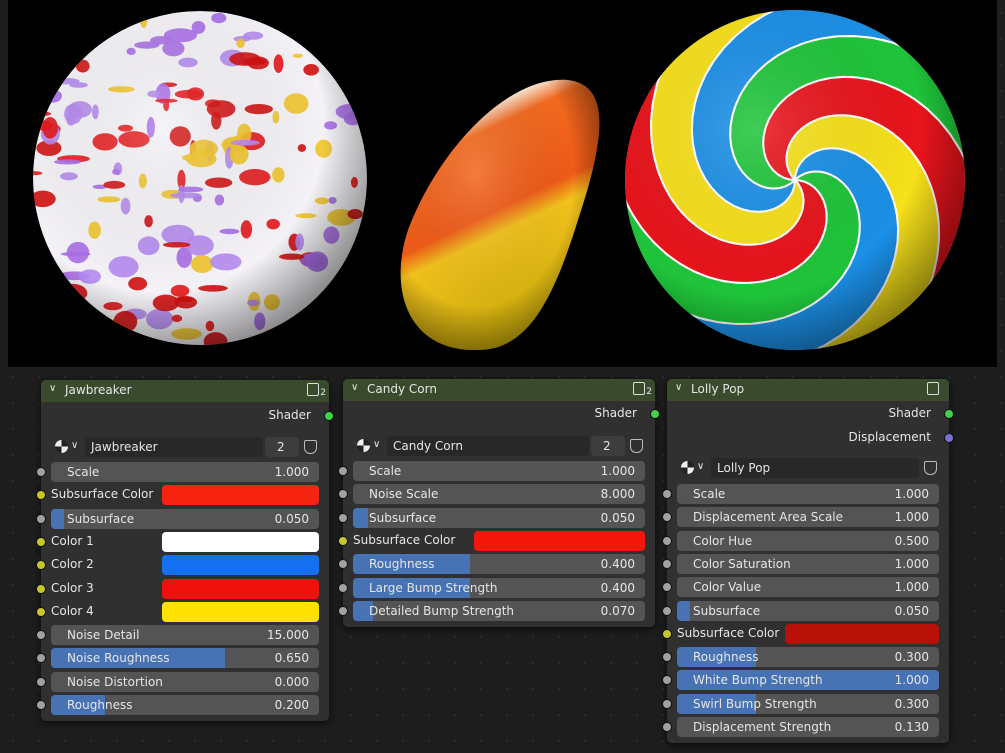 The height and width of the screenshot is (753, 1005). What do you see at coordinates (118, 658) in the screenshot?
I see `input-label: Noise Roughness` at bounding box center [118, 658].